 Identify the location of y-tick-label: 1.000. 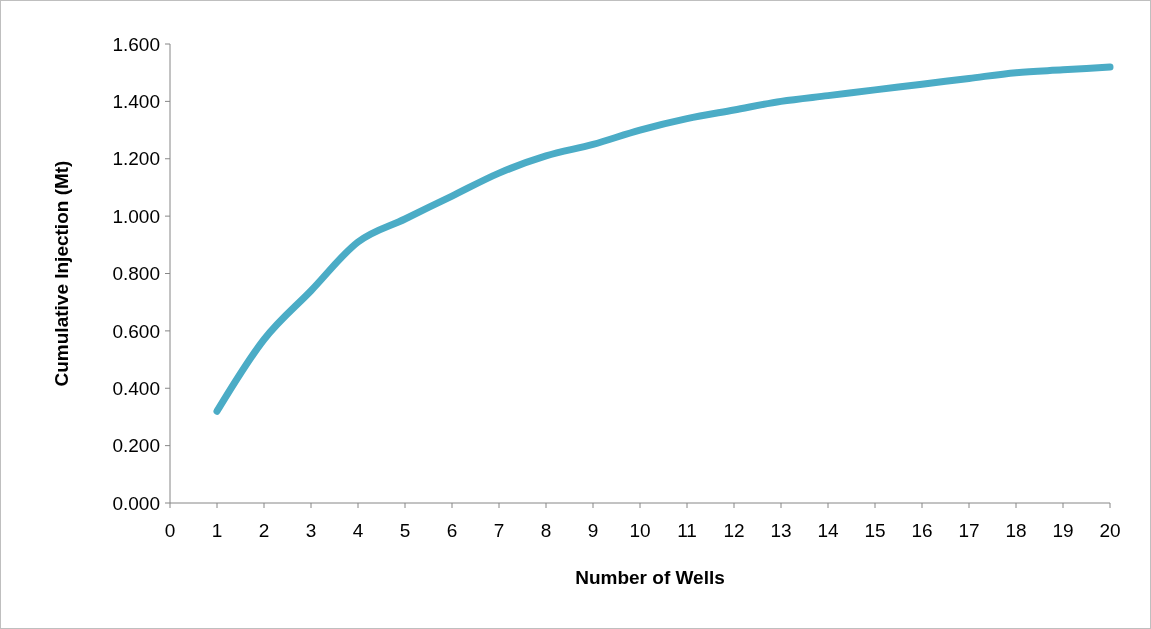
(136, 216).